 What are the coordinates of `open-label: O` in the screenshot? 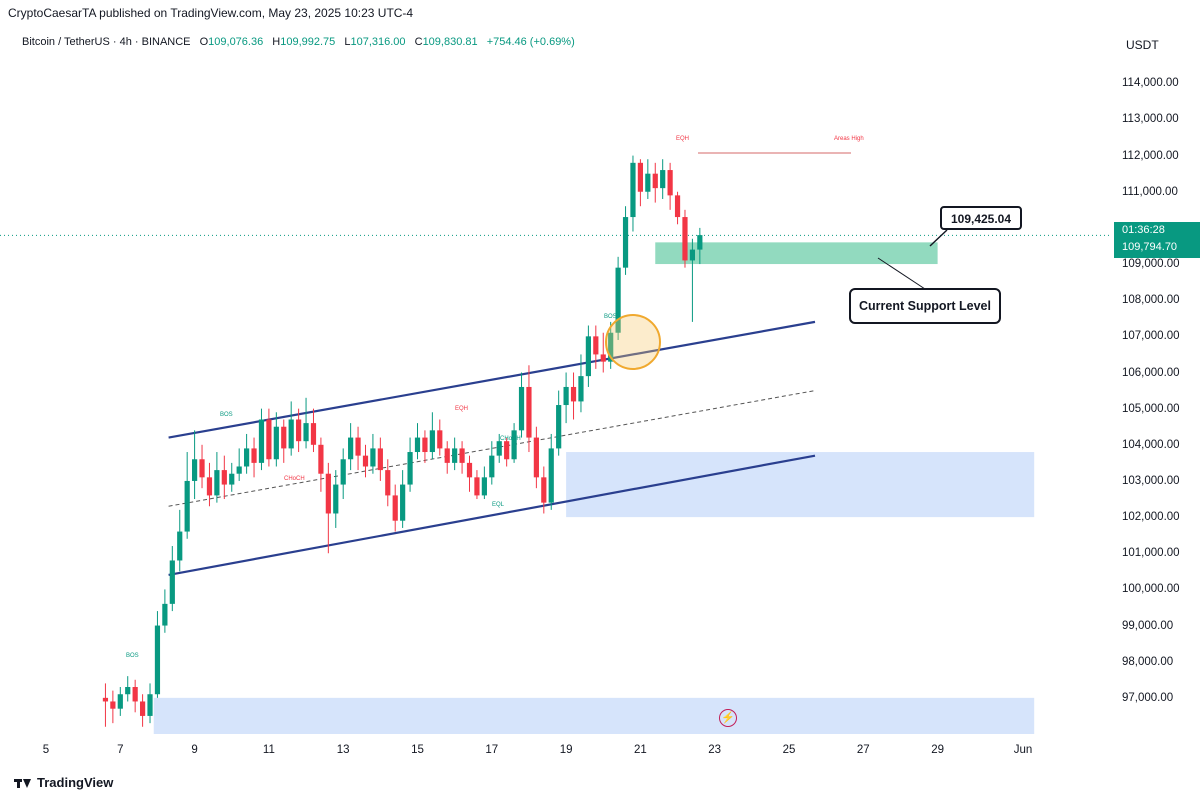 It's located at (204, 42).